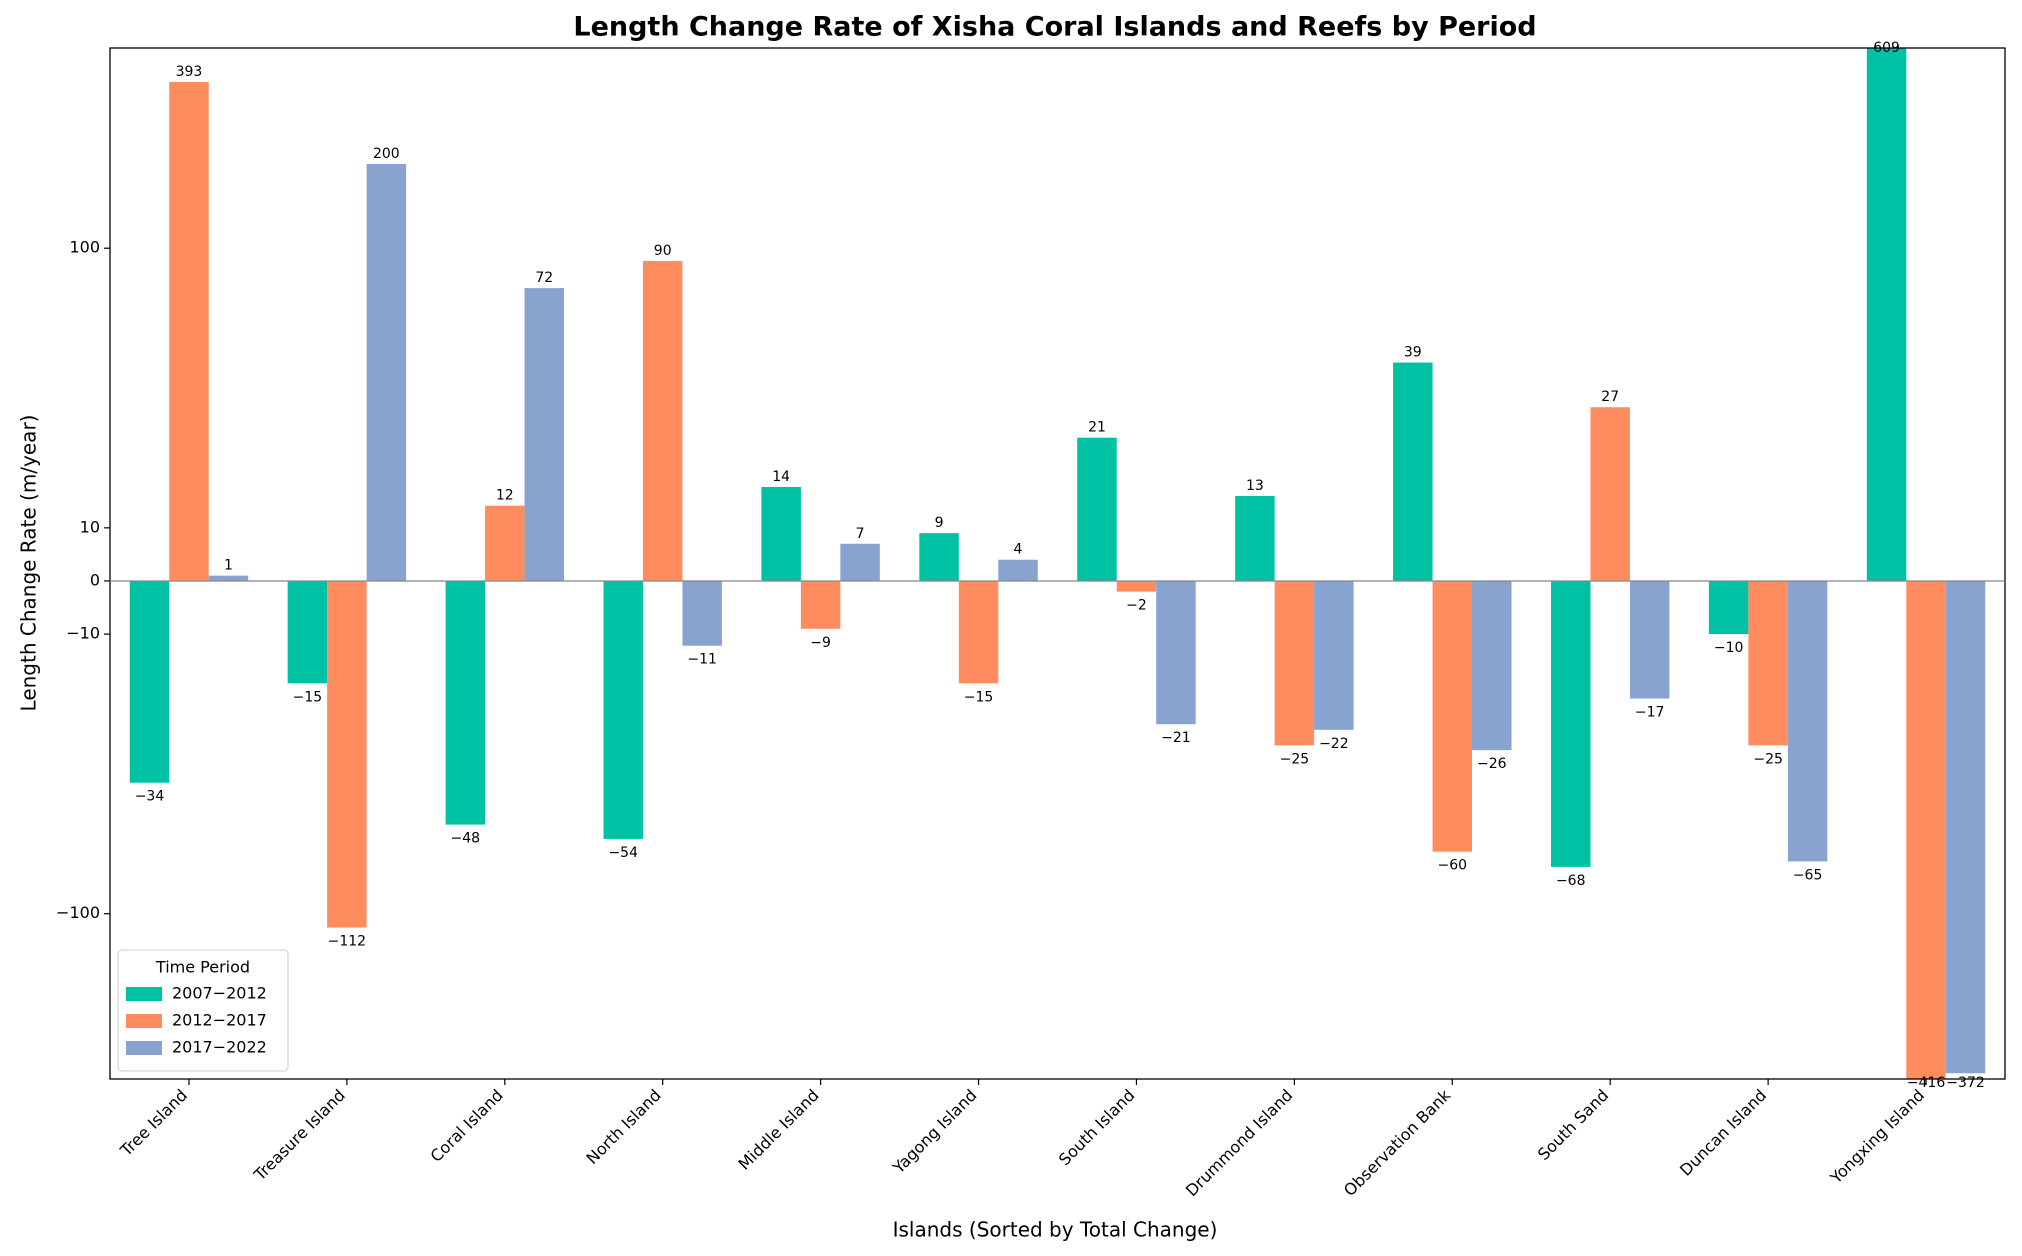 Image resolution: width=2022 pixels, height=1256 pixels. Describe the element at coordinates (29, 563) in the screenshot. I see `y-axis-title: Length Change Rate (m/year)` at that location.